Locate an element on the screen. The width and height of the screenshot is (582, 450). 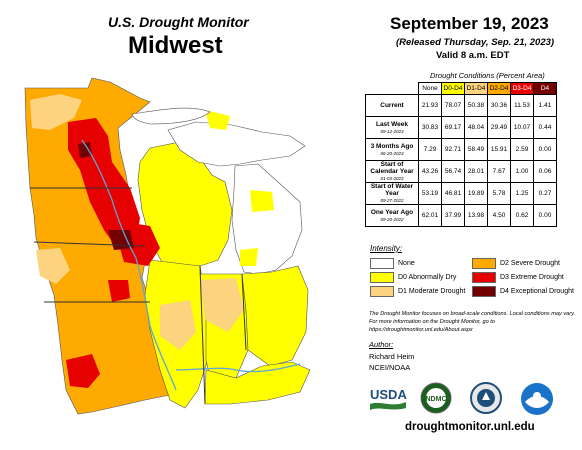
legend-item-d3: D3 Extreme Drought is located at coordinates (518, 277).